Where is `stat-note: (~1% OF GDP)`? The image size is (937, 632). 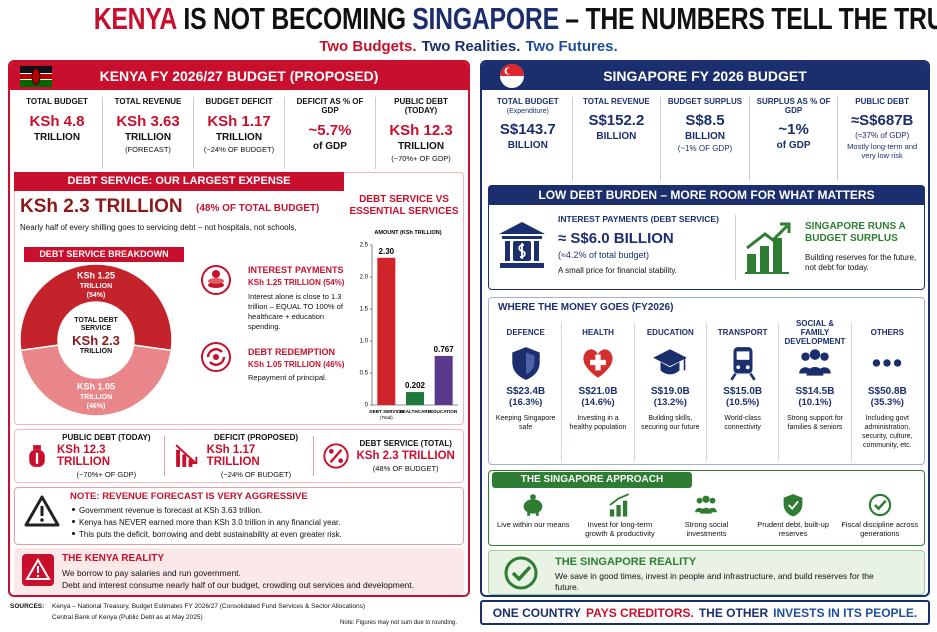
stat-note: (~1% OF GDP) is located at coordinates (705, 148).